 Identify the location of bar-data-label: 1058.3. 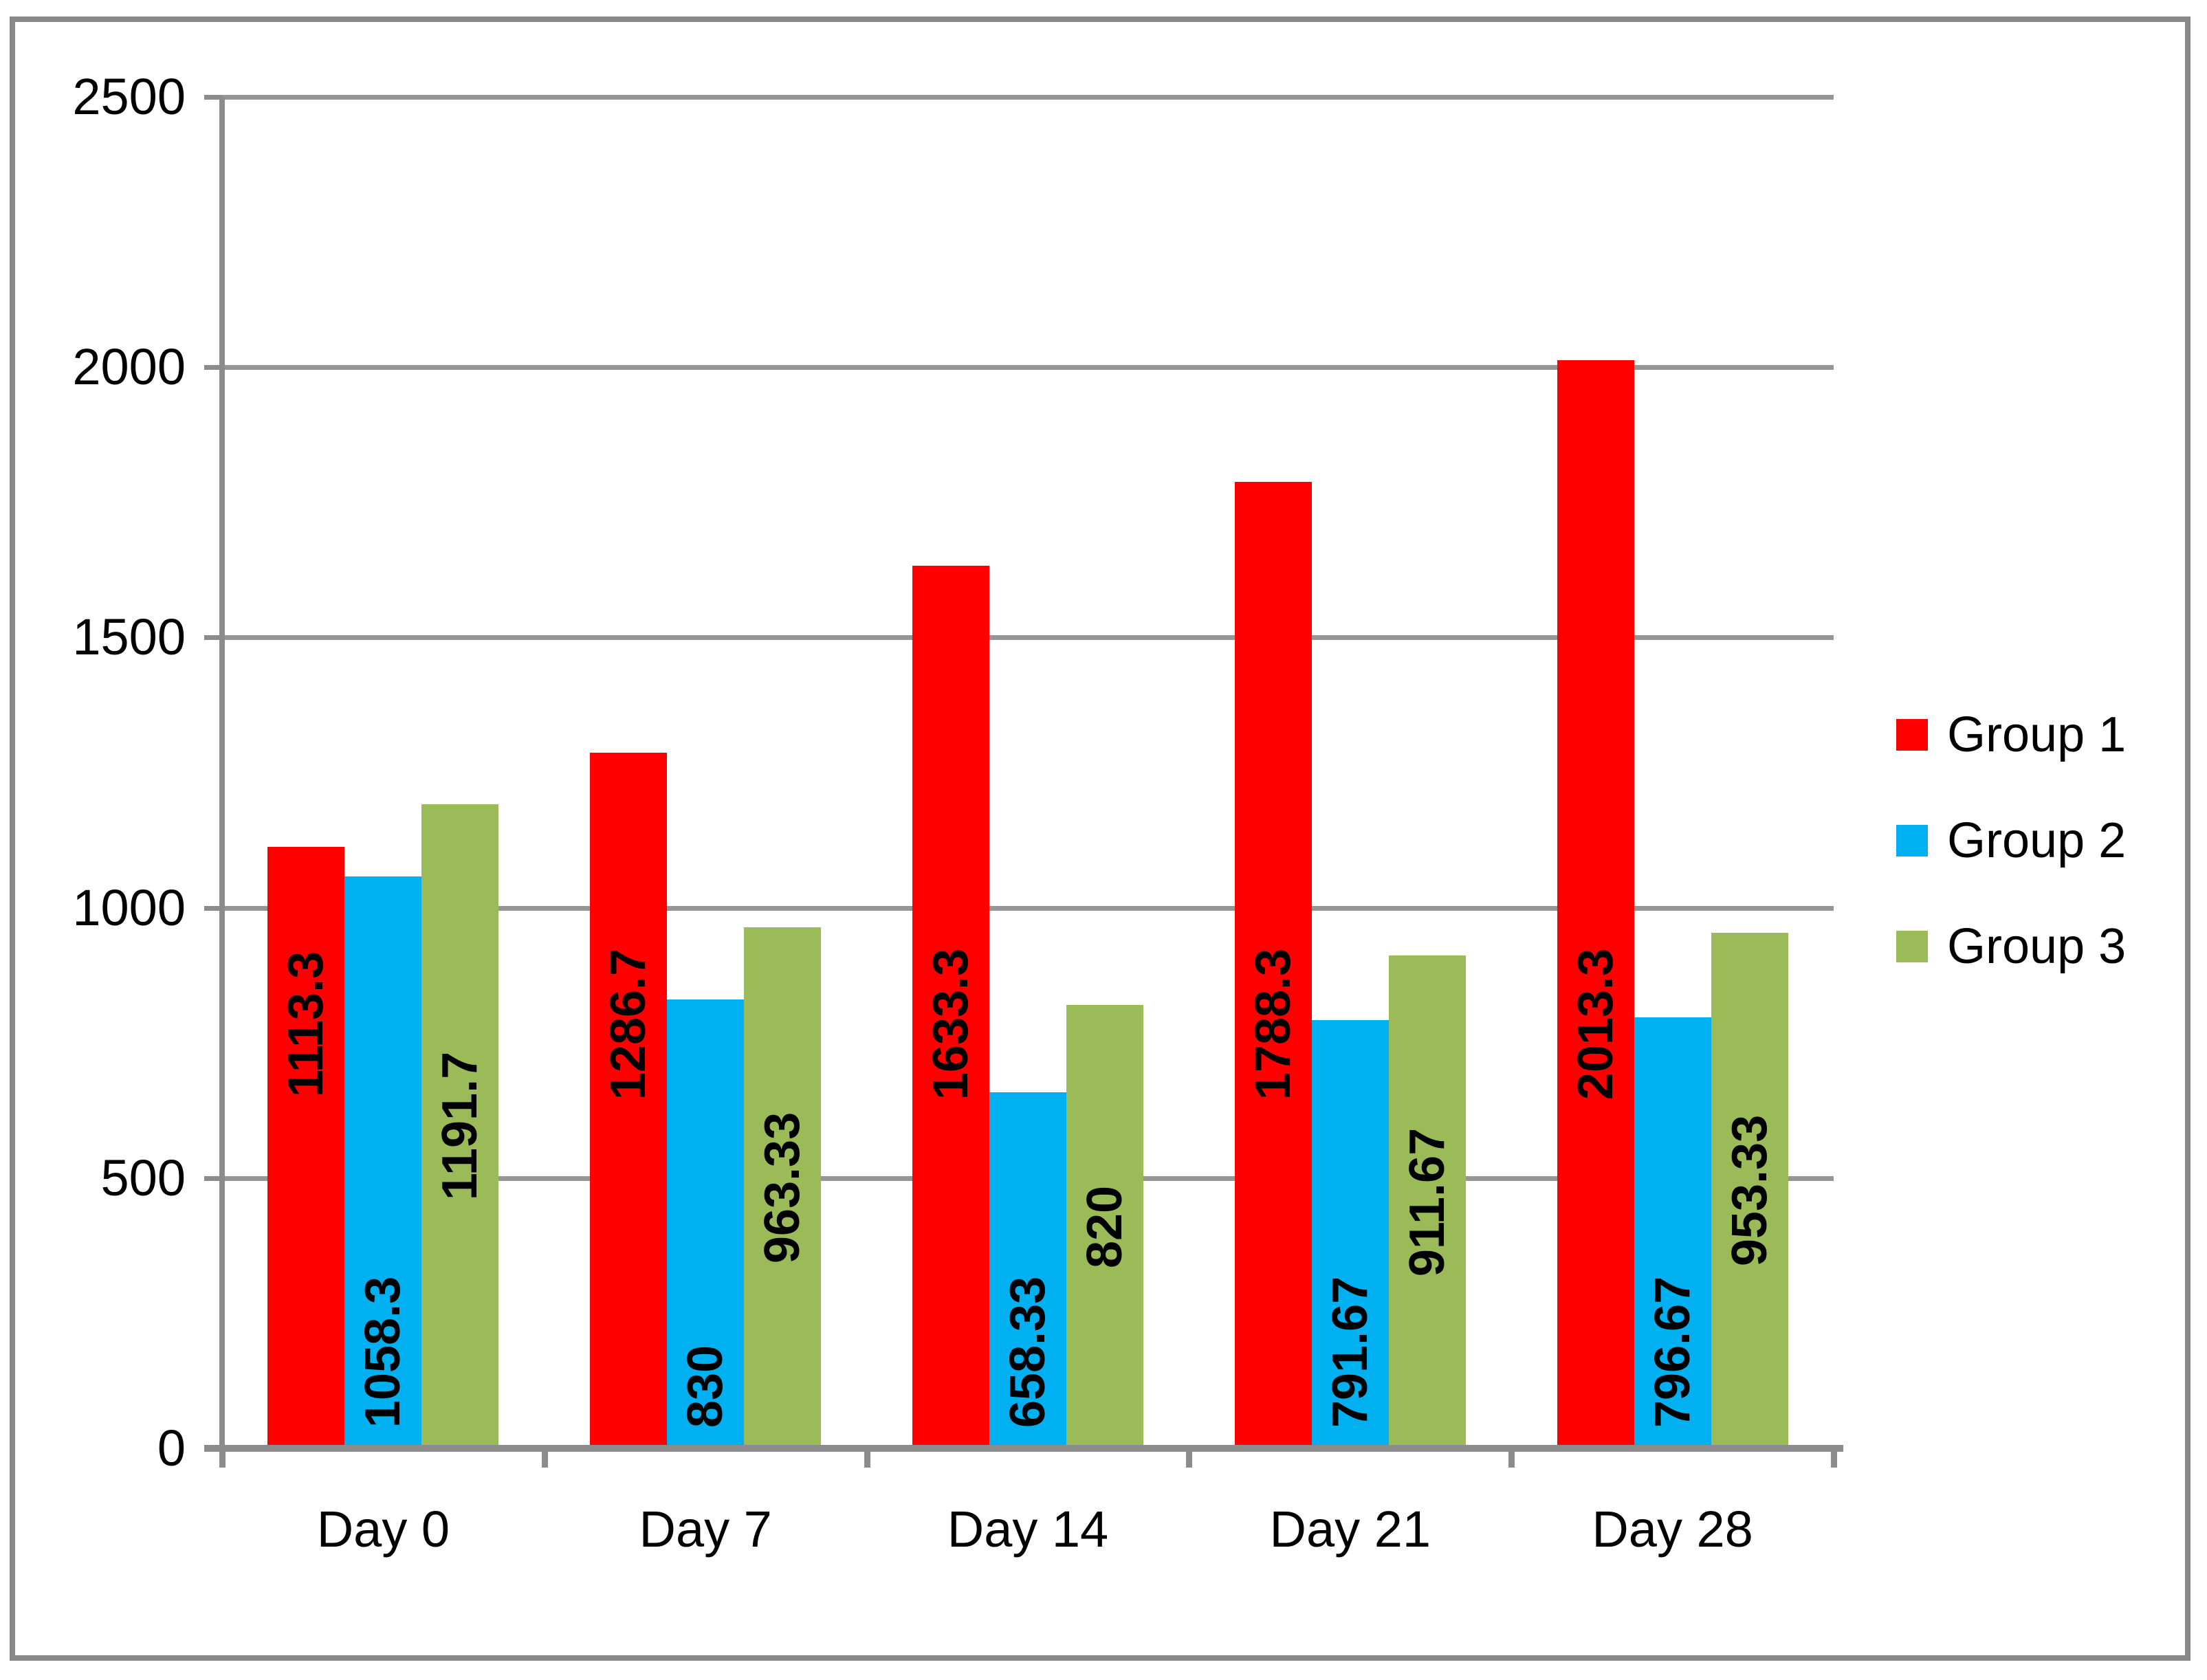
(383, 1352).